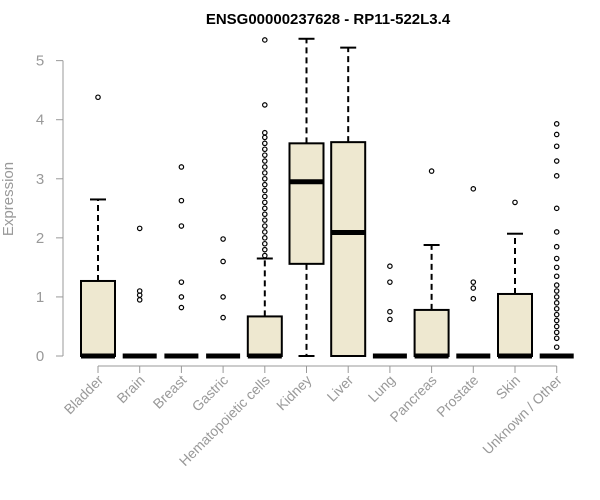 This screenshot has height=500, width=600. What do you see at coordinates (294, 393) in the screenshot?
I see `category-label: Kidney` at bounding box center [294, 393].